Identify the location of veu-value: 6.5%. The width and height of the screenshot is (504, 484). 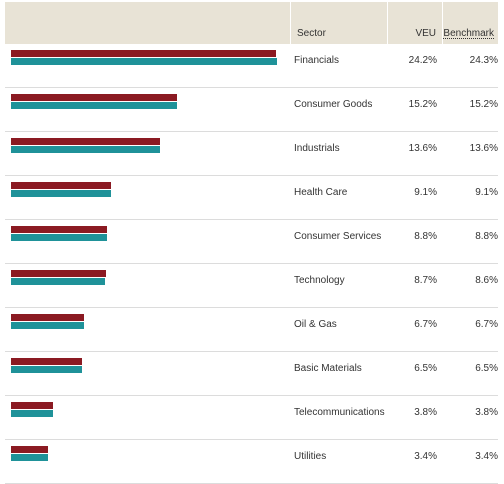
(425, 368).